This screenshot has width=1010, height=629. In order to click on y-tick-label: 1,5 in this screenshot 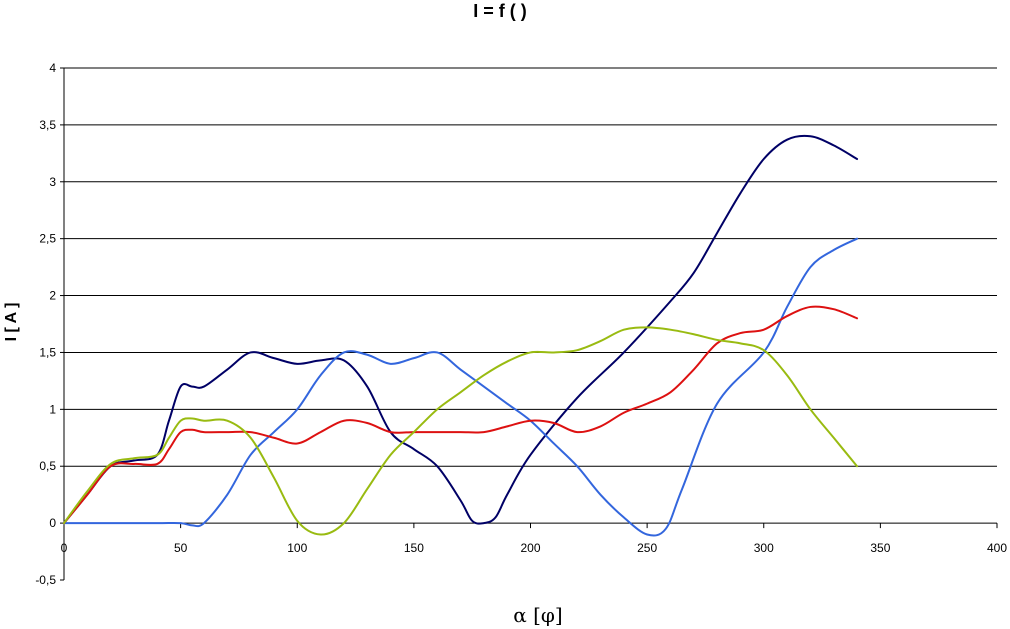, I will do `click(47, 352)`.